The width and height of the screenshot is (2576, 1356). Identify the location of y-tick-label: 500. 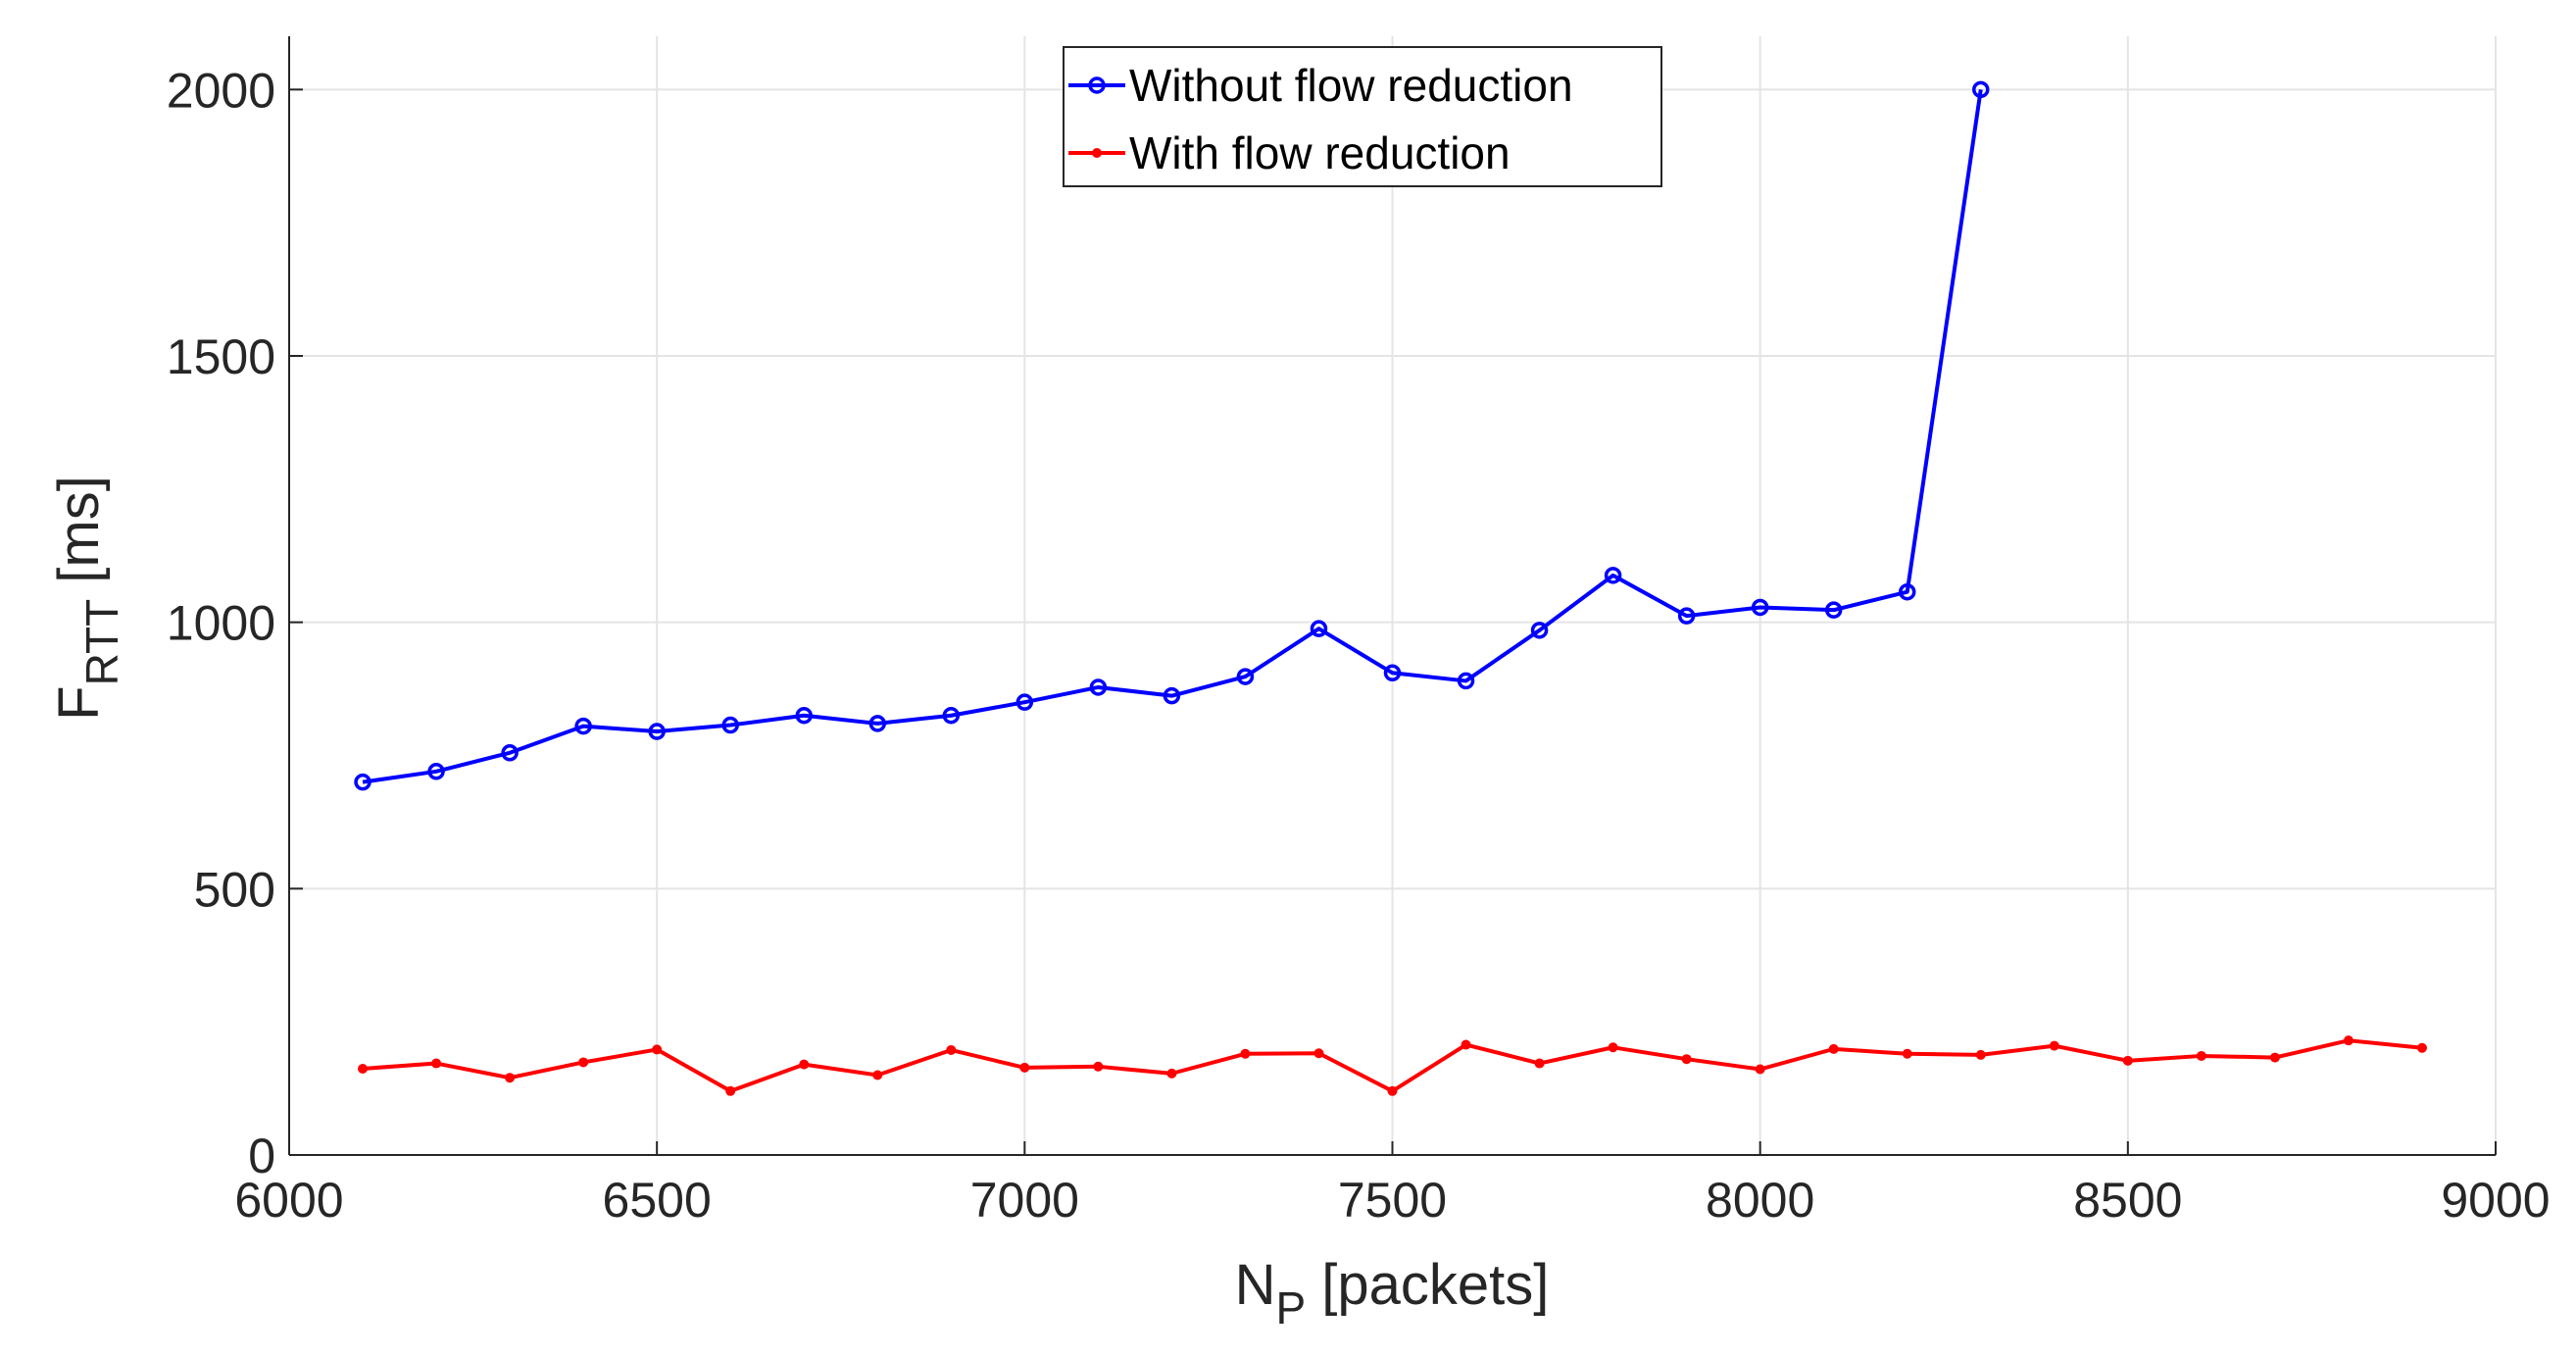
(234, 890).